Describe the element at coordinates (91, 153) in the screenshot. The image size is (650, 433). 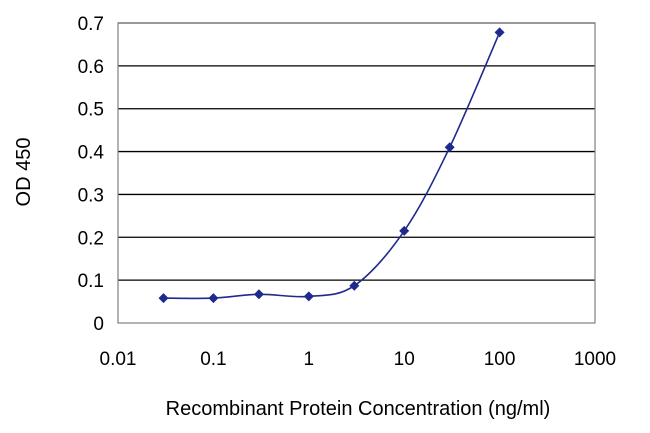
I see `y-tick-label: 0.4` at that location.